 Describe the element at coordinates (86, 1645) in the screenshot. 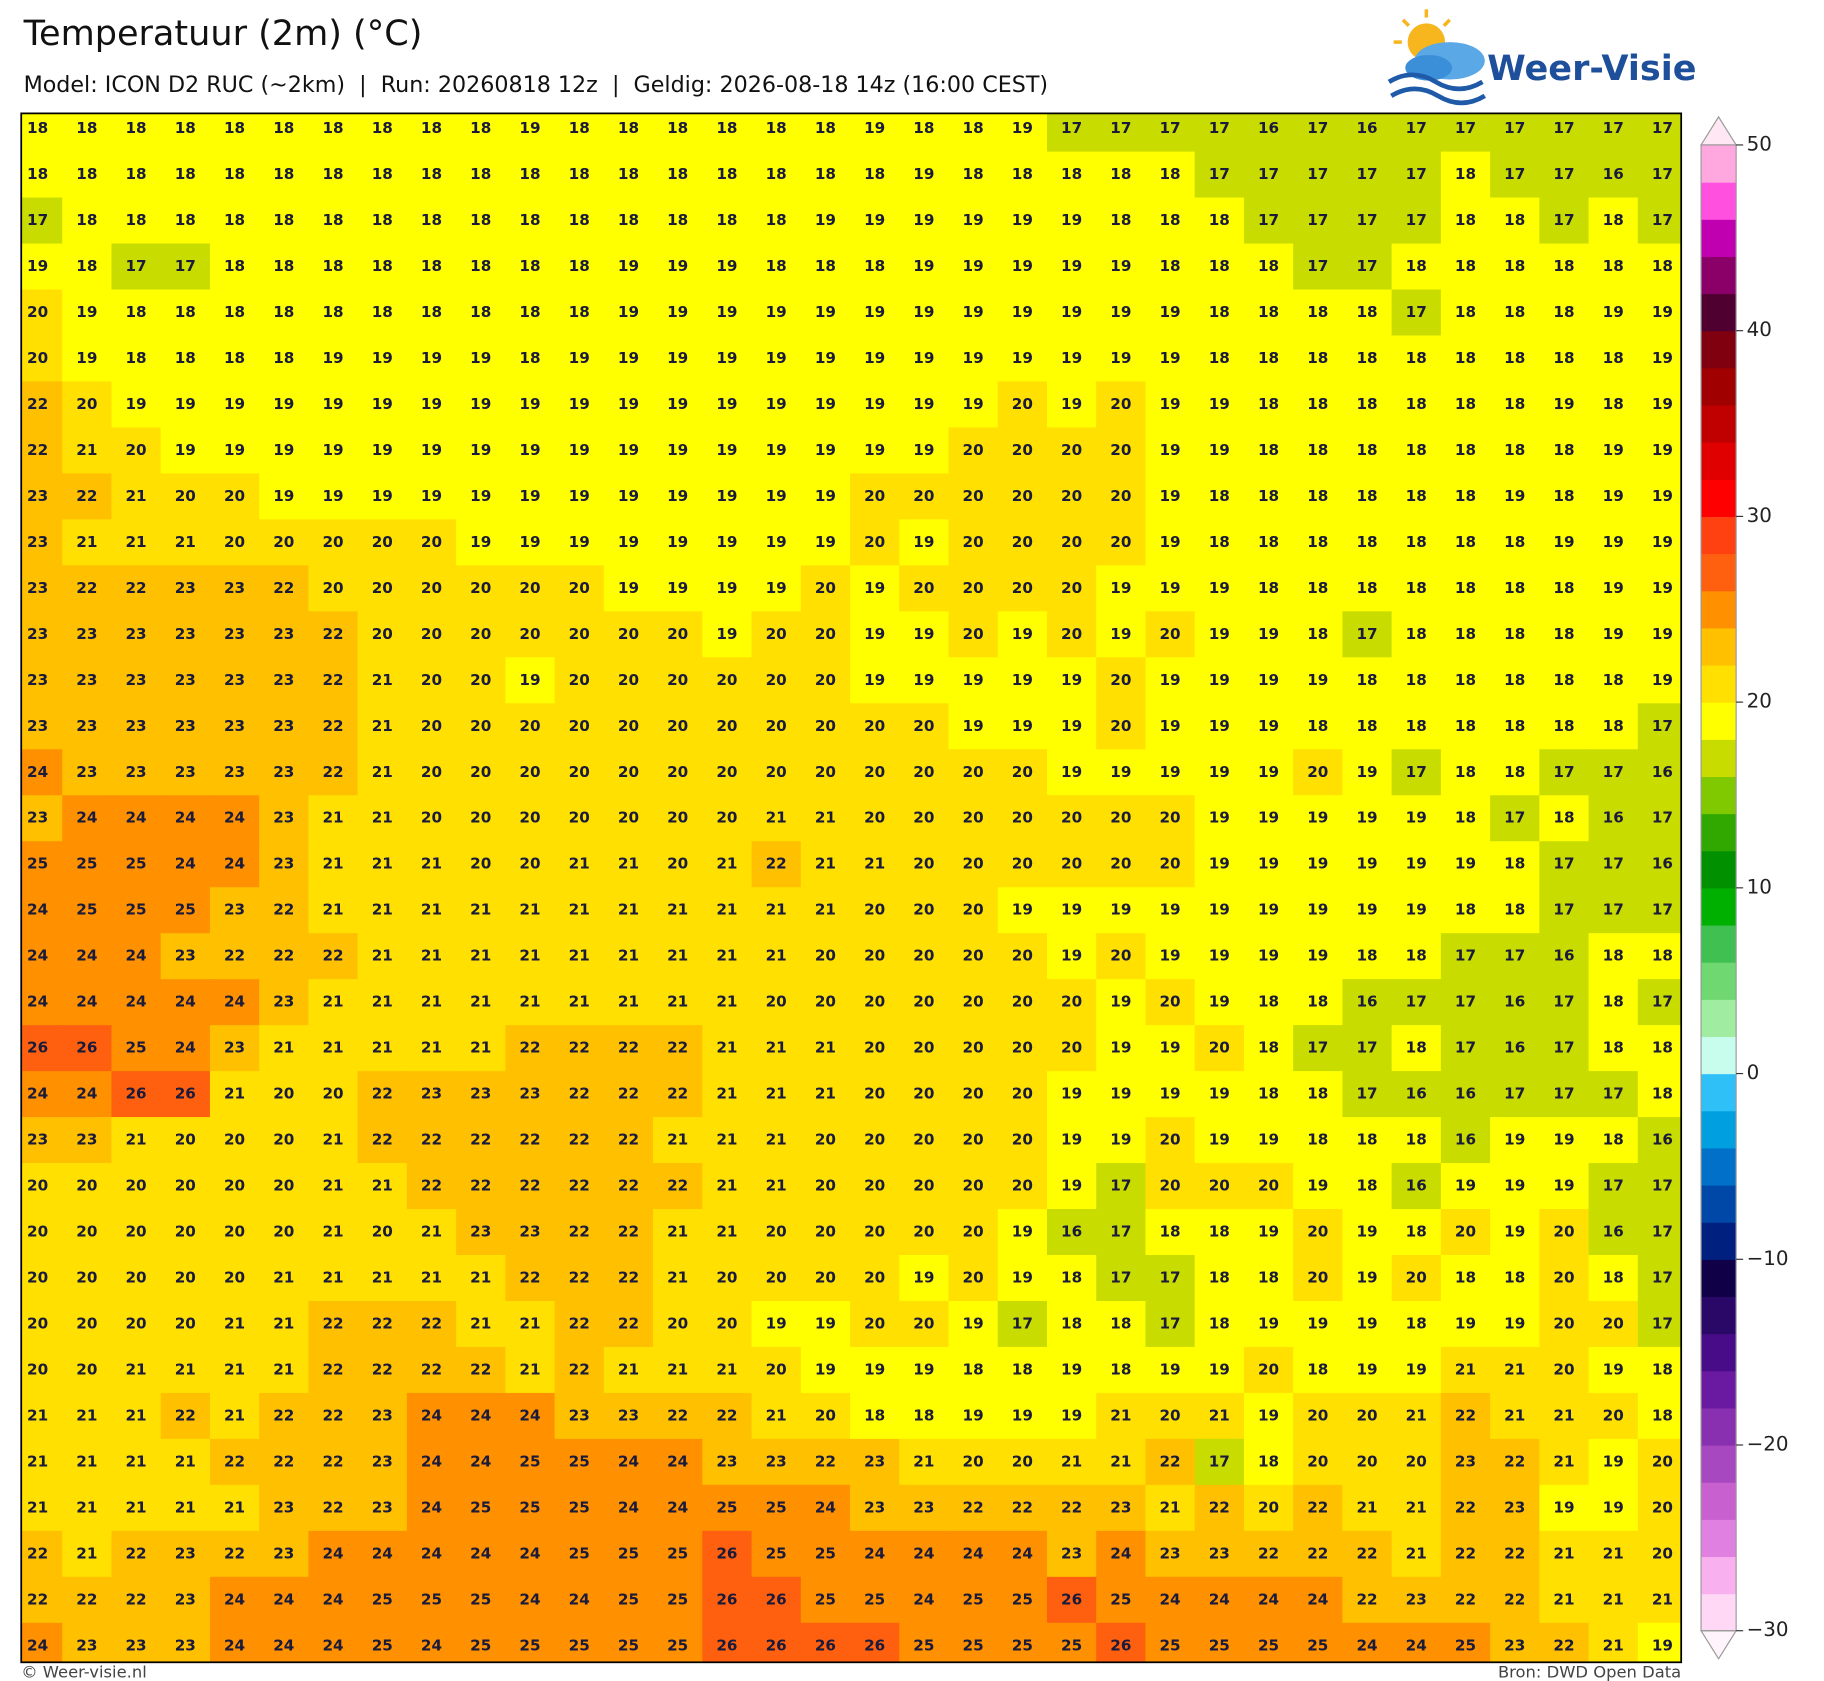

I see `temp-label: 23` at that location.